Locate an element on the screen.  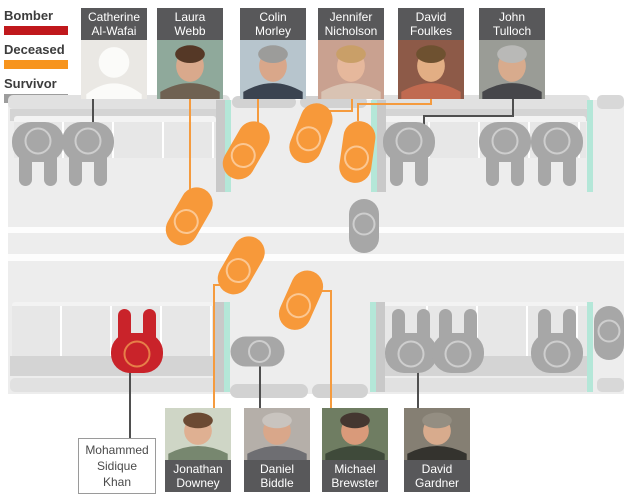
person-first-name: Colin is located at coordinates (273, 17).